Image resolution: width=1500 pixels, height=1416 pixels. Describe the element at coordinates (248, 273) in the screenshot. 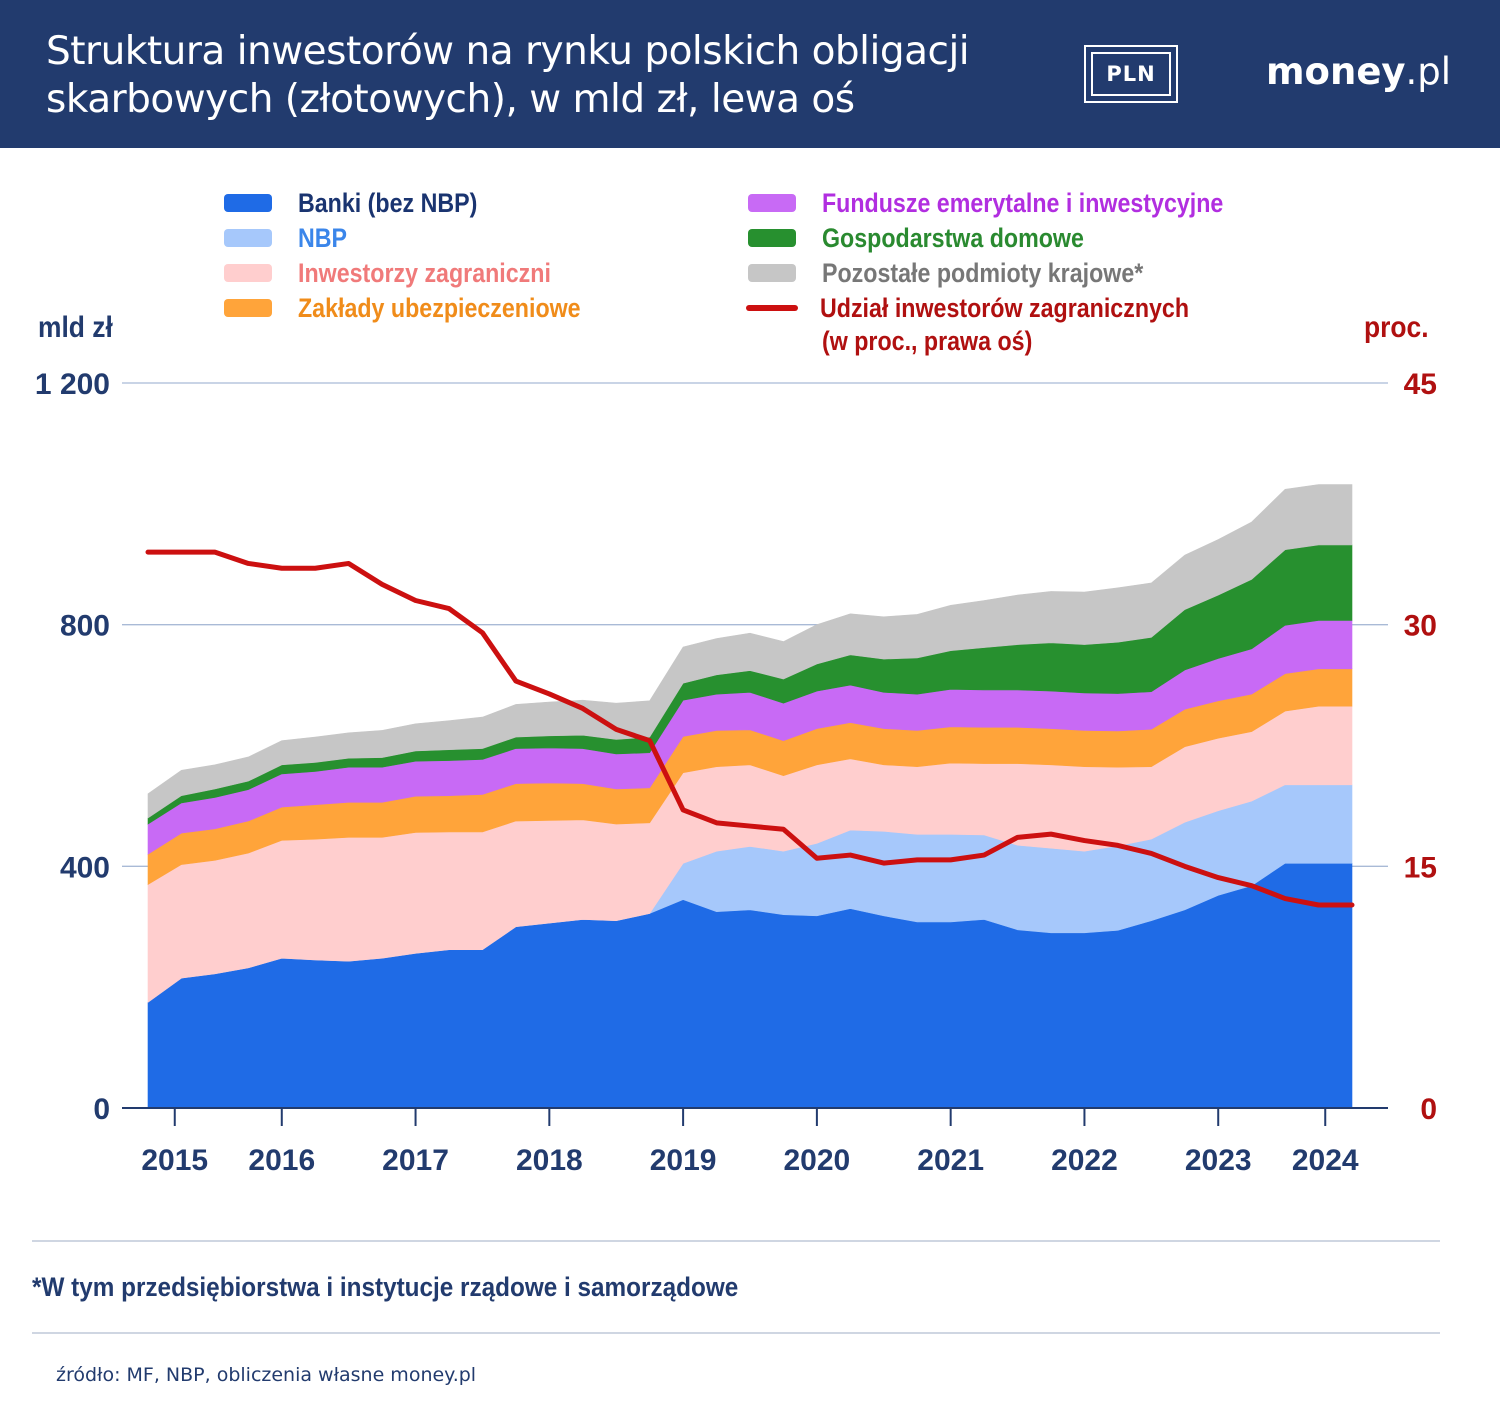

I see `legend-swatch-zagraniczni` at that location.